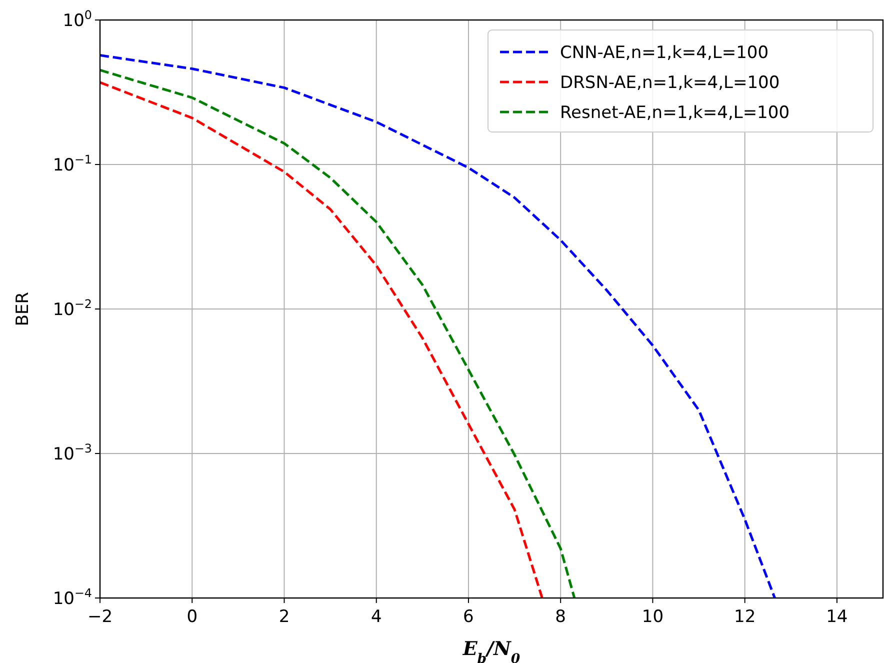 The image size is (885, 663). What do you see at coordinates (745, 617) in the screenshot?
I see `x-tick-label: 12` at bounding box center [745, 617].